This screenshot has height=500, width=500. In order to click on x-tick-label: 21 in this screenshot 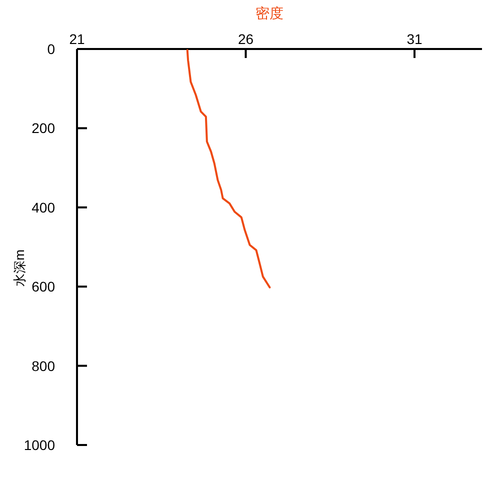, I will do `click(77, 39)`.